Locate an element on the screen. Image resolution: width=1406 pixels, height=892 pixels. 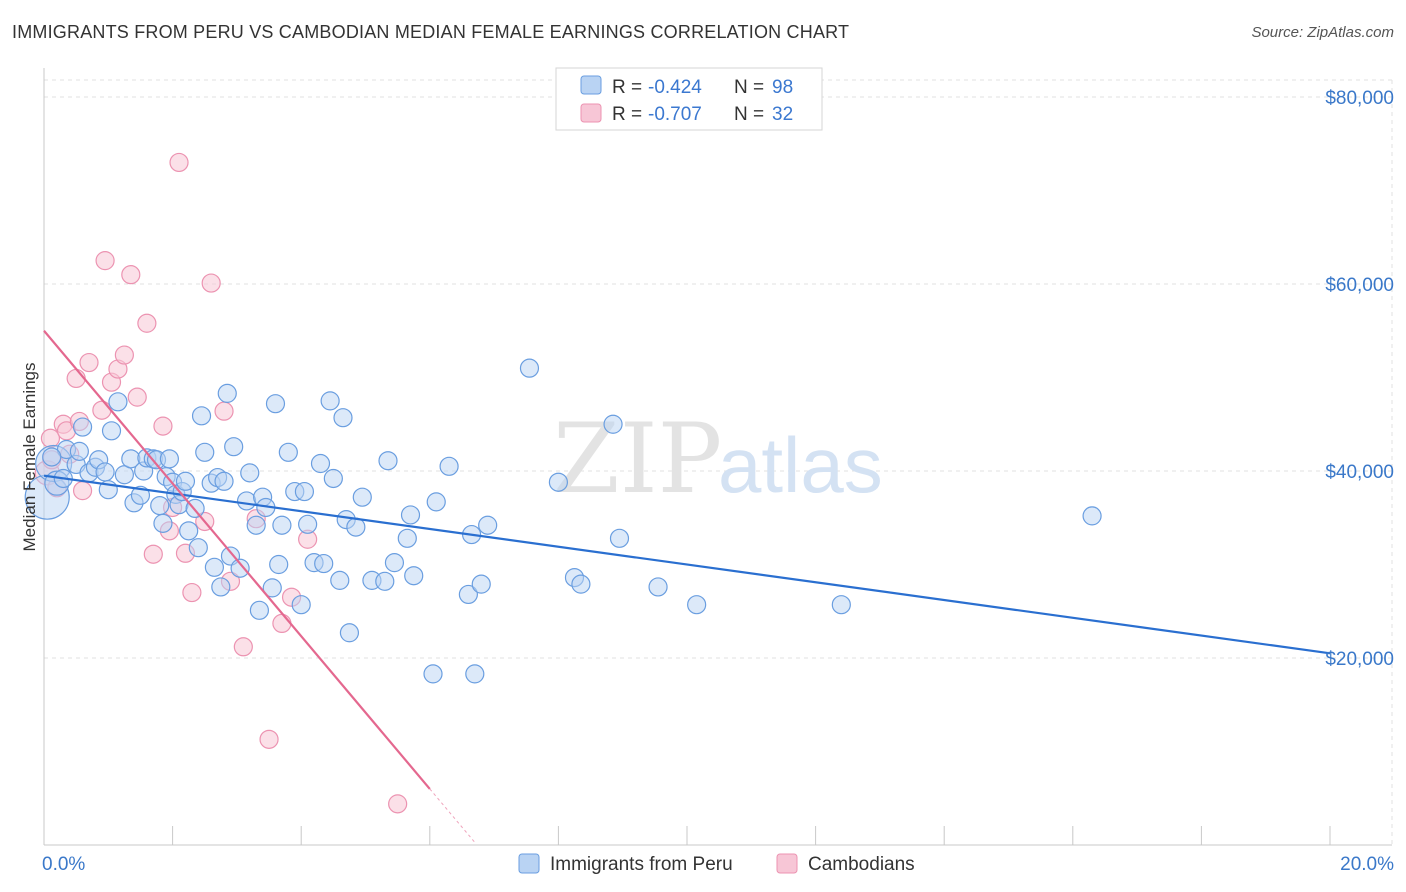
legend-n-value-peru: 98 is located at coordinates (782, 87).